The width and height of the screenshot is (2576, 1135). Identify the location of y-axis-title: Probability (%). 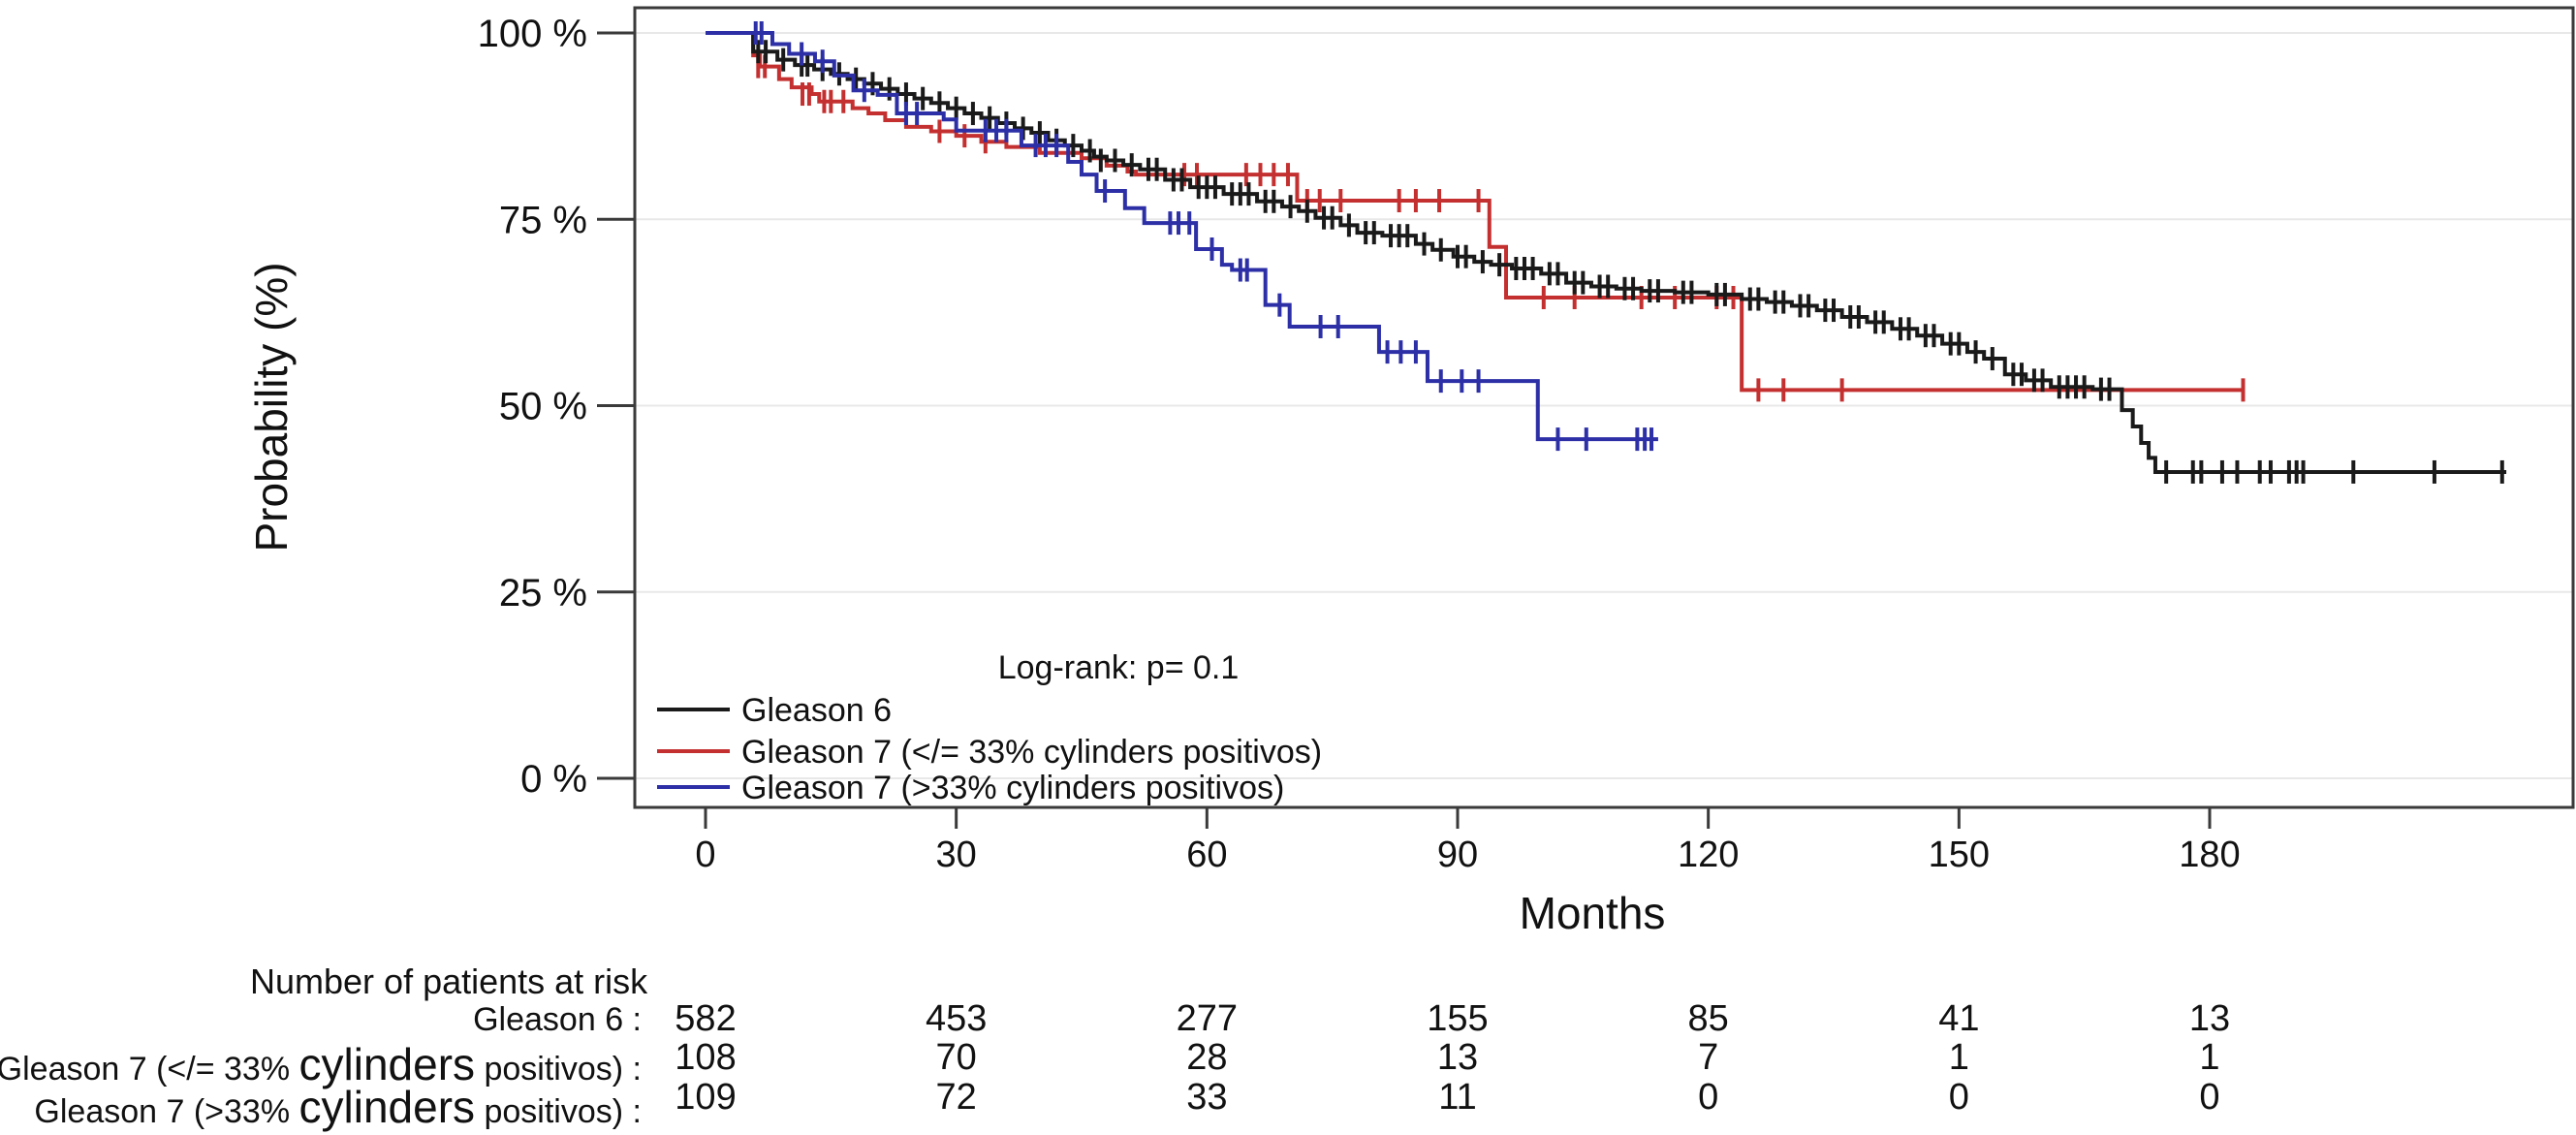
(271, 407).